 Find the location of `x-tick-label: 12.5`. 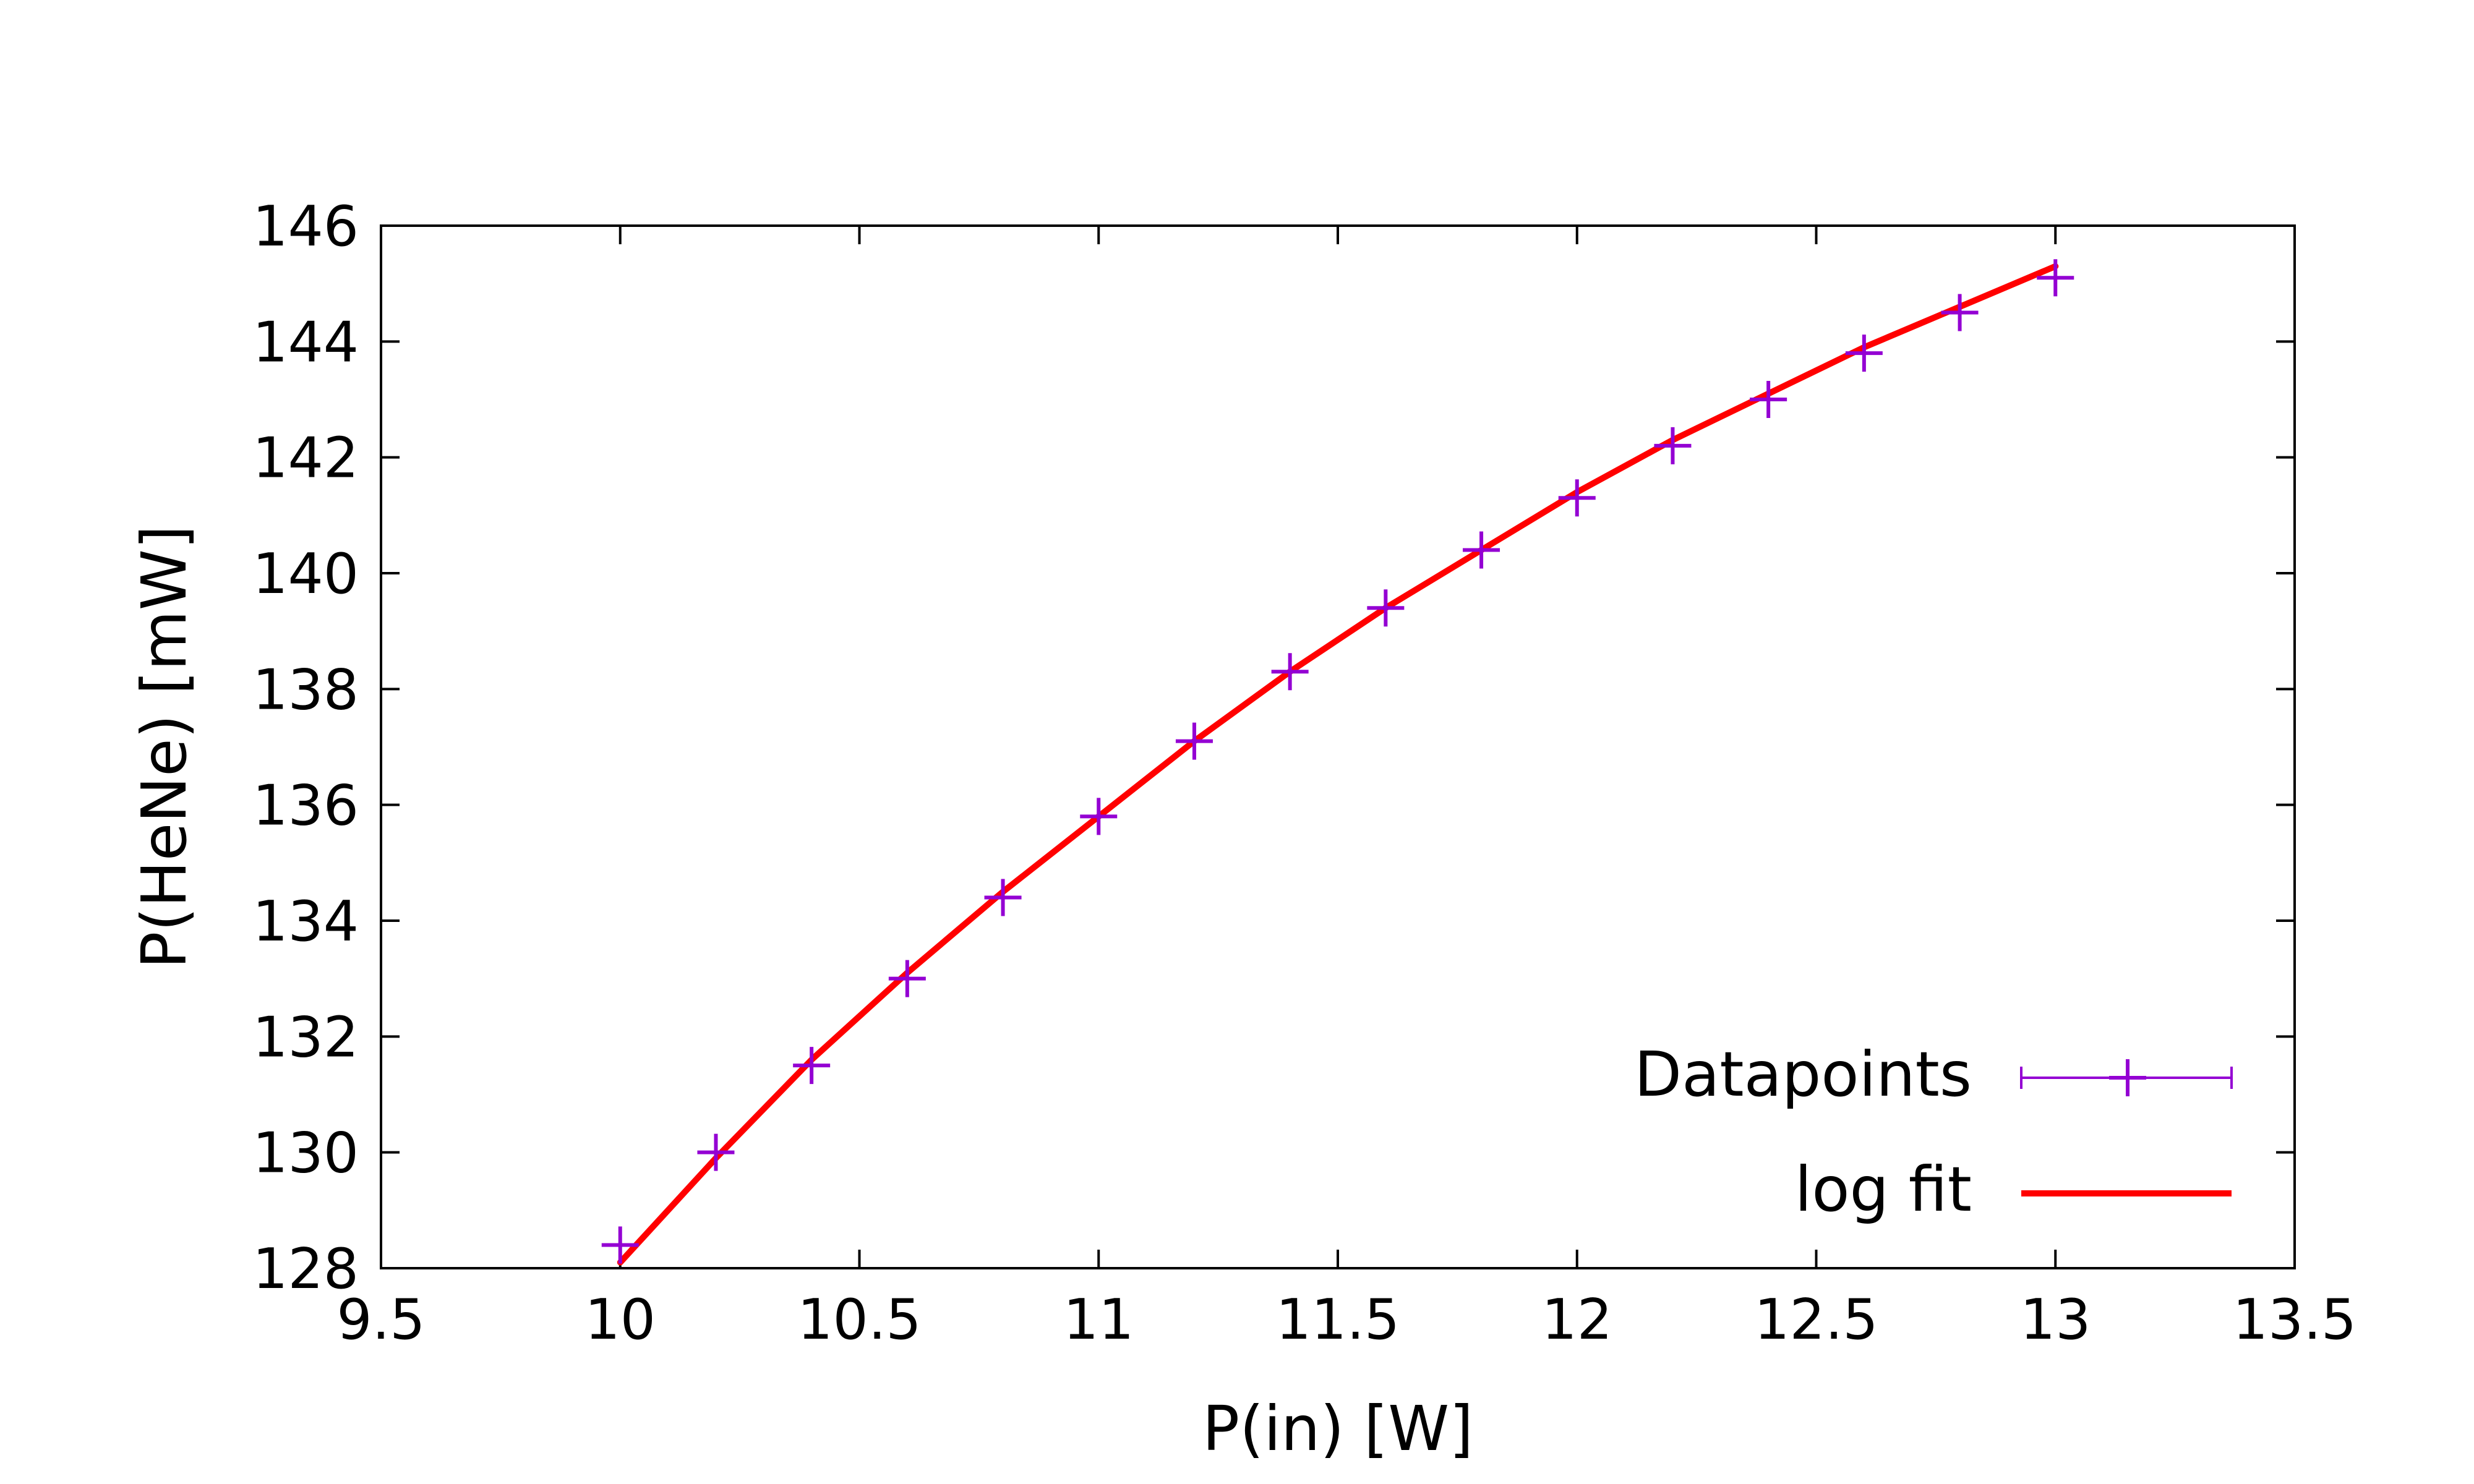

x-tick-label: 12.5 is located at coordinates (1816, 1319).